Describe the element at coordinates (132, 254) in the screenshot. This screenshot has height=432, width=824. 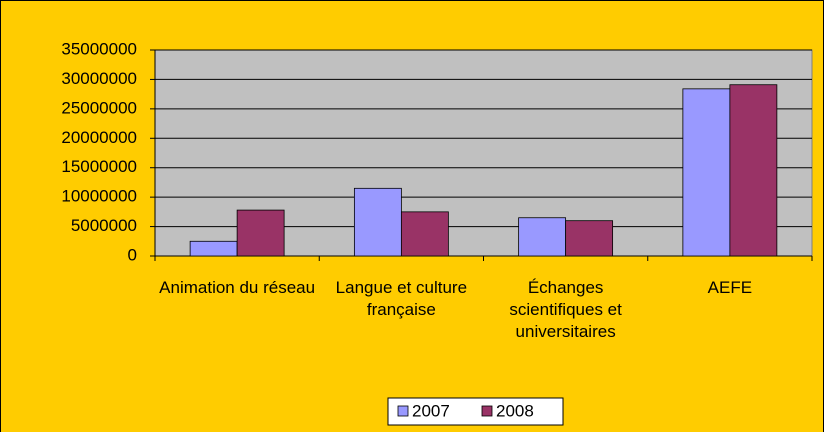
I see `y-tick-label: 0` at that location.